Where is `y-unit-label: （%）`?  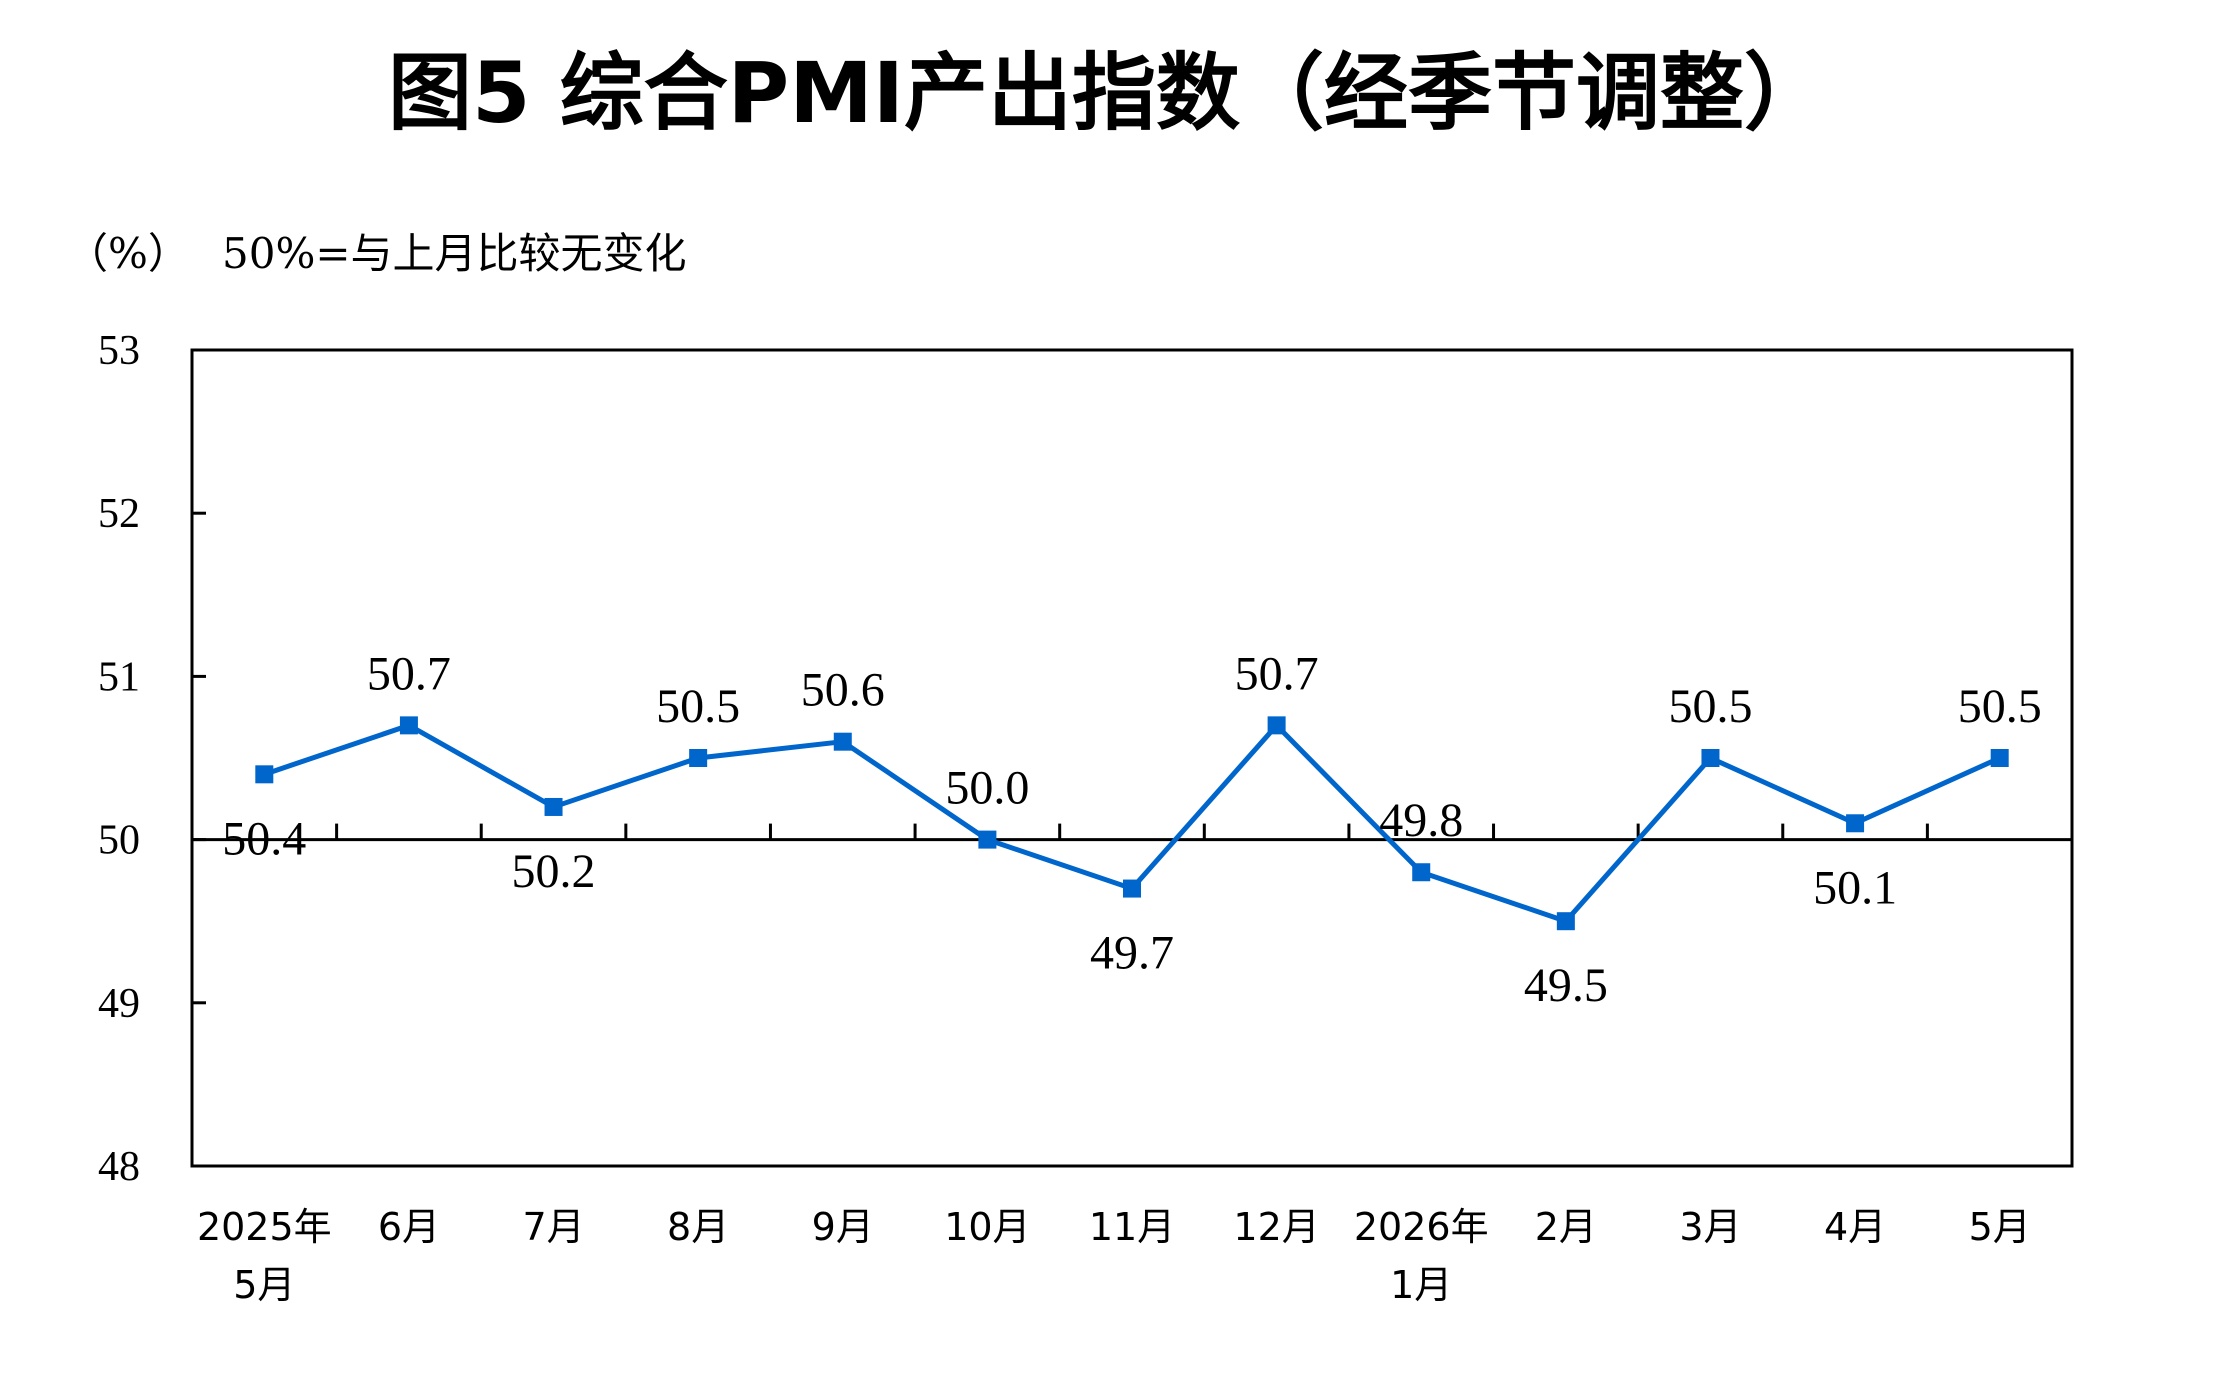 y-unit-label: （%） is located at coordinates (128, 253).